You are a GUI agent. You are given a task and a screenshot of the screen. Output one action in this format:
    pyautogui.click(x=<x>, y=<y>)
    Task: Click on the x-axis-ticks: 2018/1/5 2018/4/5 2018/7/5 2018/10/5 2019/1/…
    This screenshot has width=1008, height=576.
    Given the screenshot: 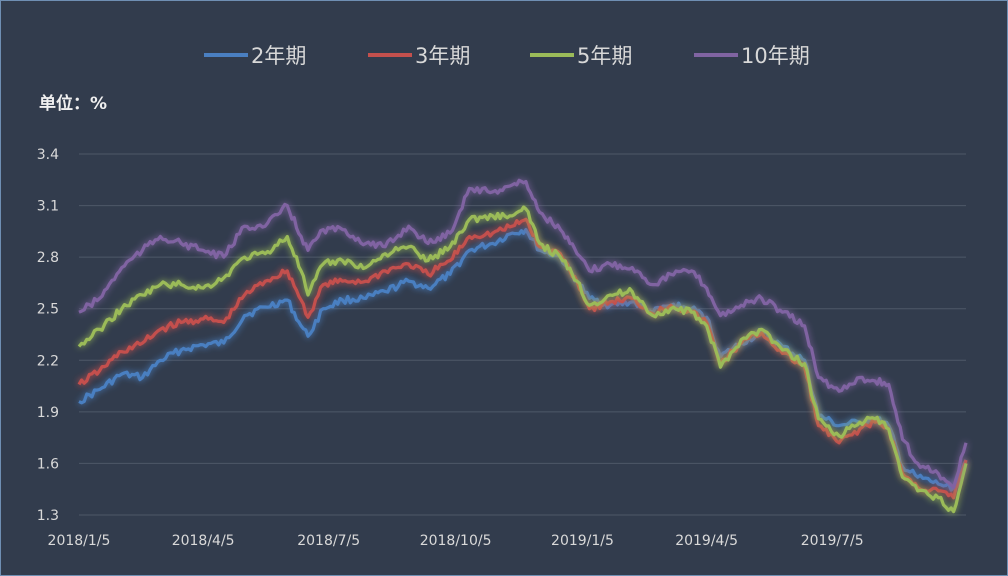 What is the action you would take?
    pyautogui.click(x=456, y=541)
    